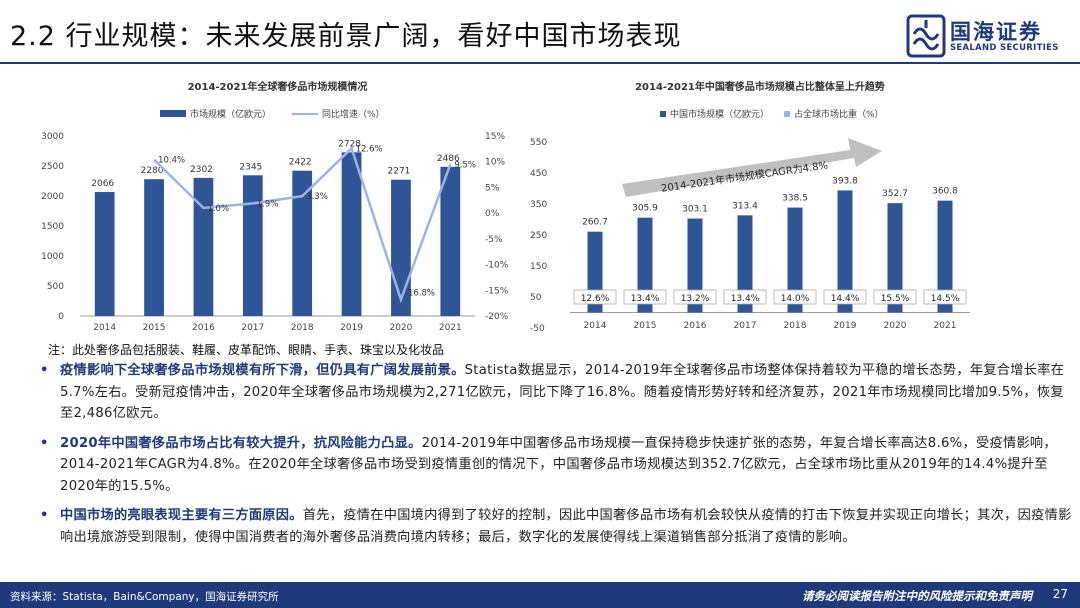 The height and width of the screenshot is (608, 1080). What do you see at coordinates (760, 86) in the screenshot?
I see `chart-title: 2014-2021年中国奢侈品市场规模占比整体呈上升趋势` at bounding box center [760, 86].